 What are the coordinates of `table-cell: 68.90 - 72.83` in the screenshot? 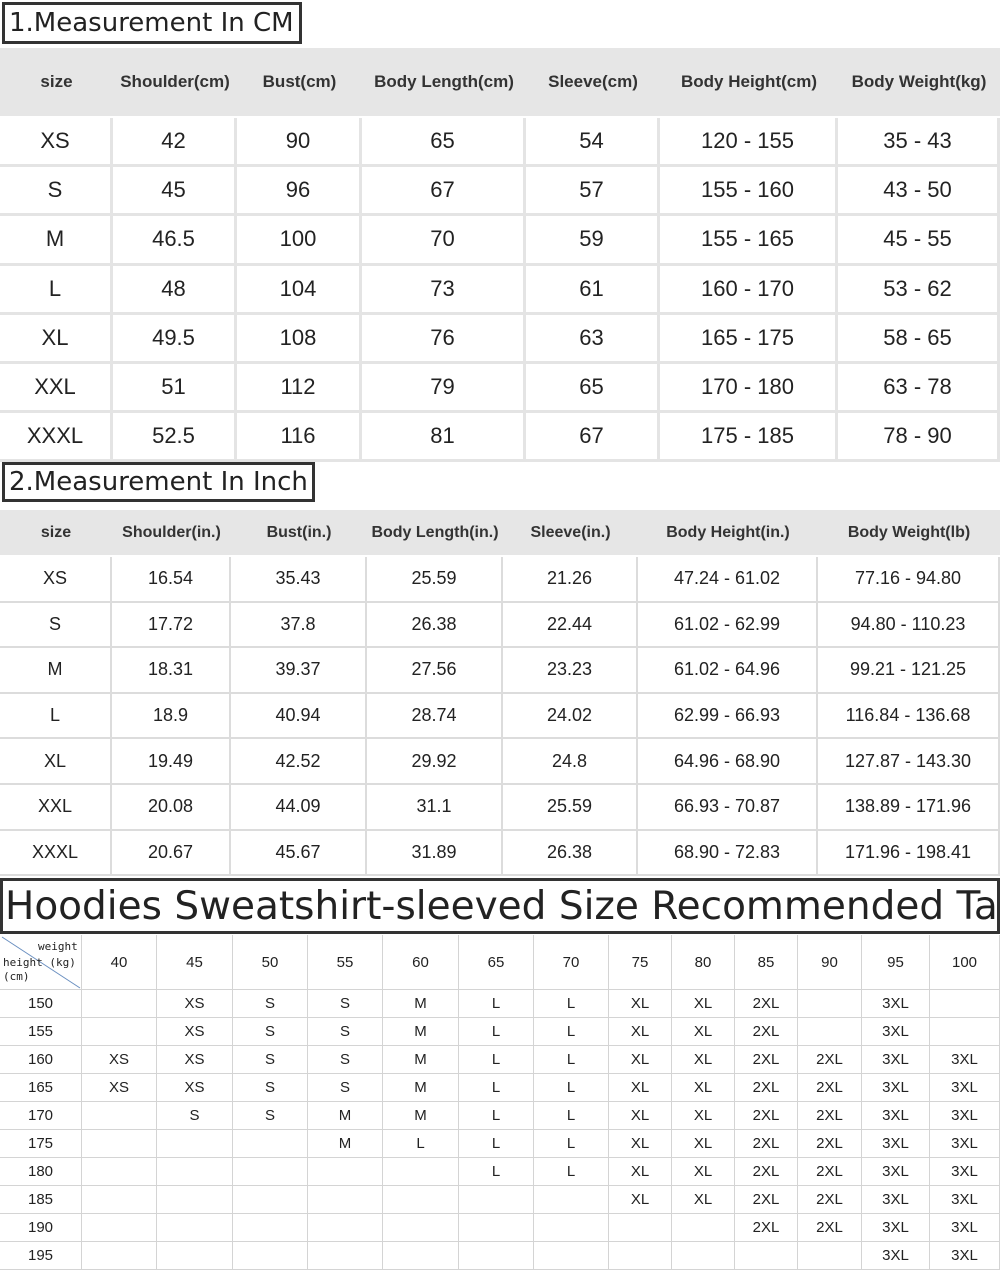 It's located at (728, 853).